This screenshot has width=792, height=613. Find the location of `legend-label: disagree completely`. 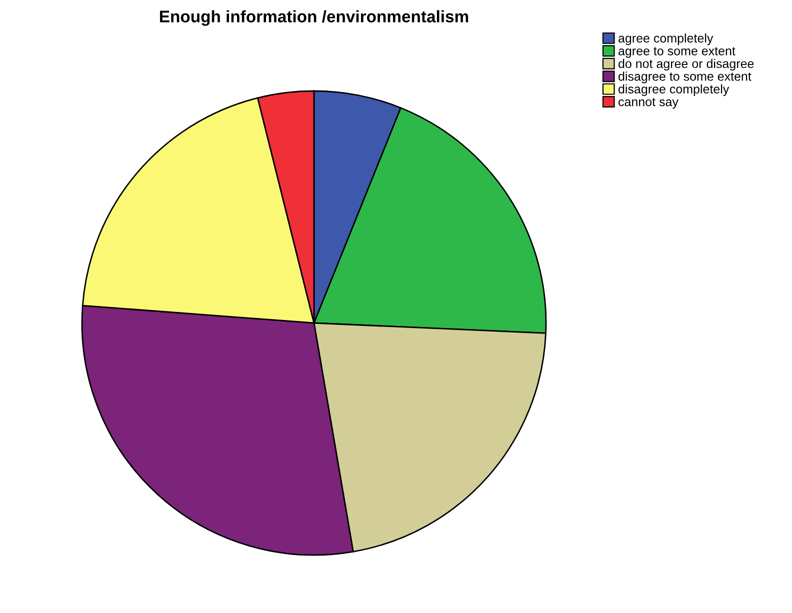

legend-label: disagree completely is located at coordinates (674, 90).